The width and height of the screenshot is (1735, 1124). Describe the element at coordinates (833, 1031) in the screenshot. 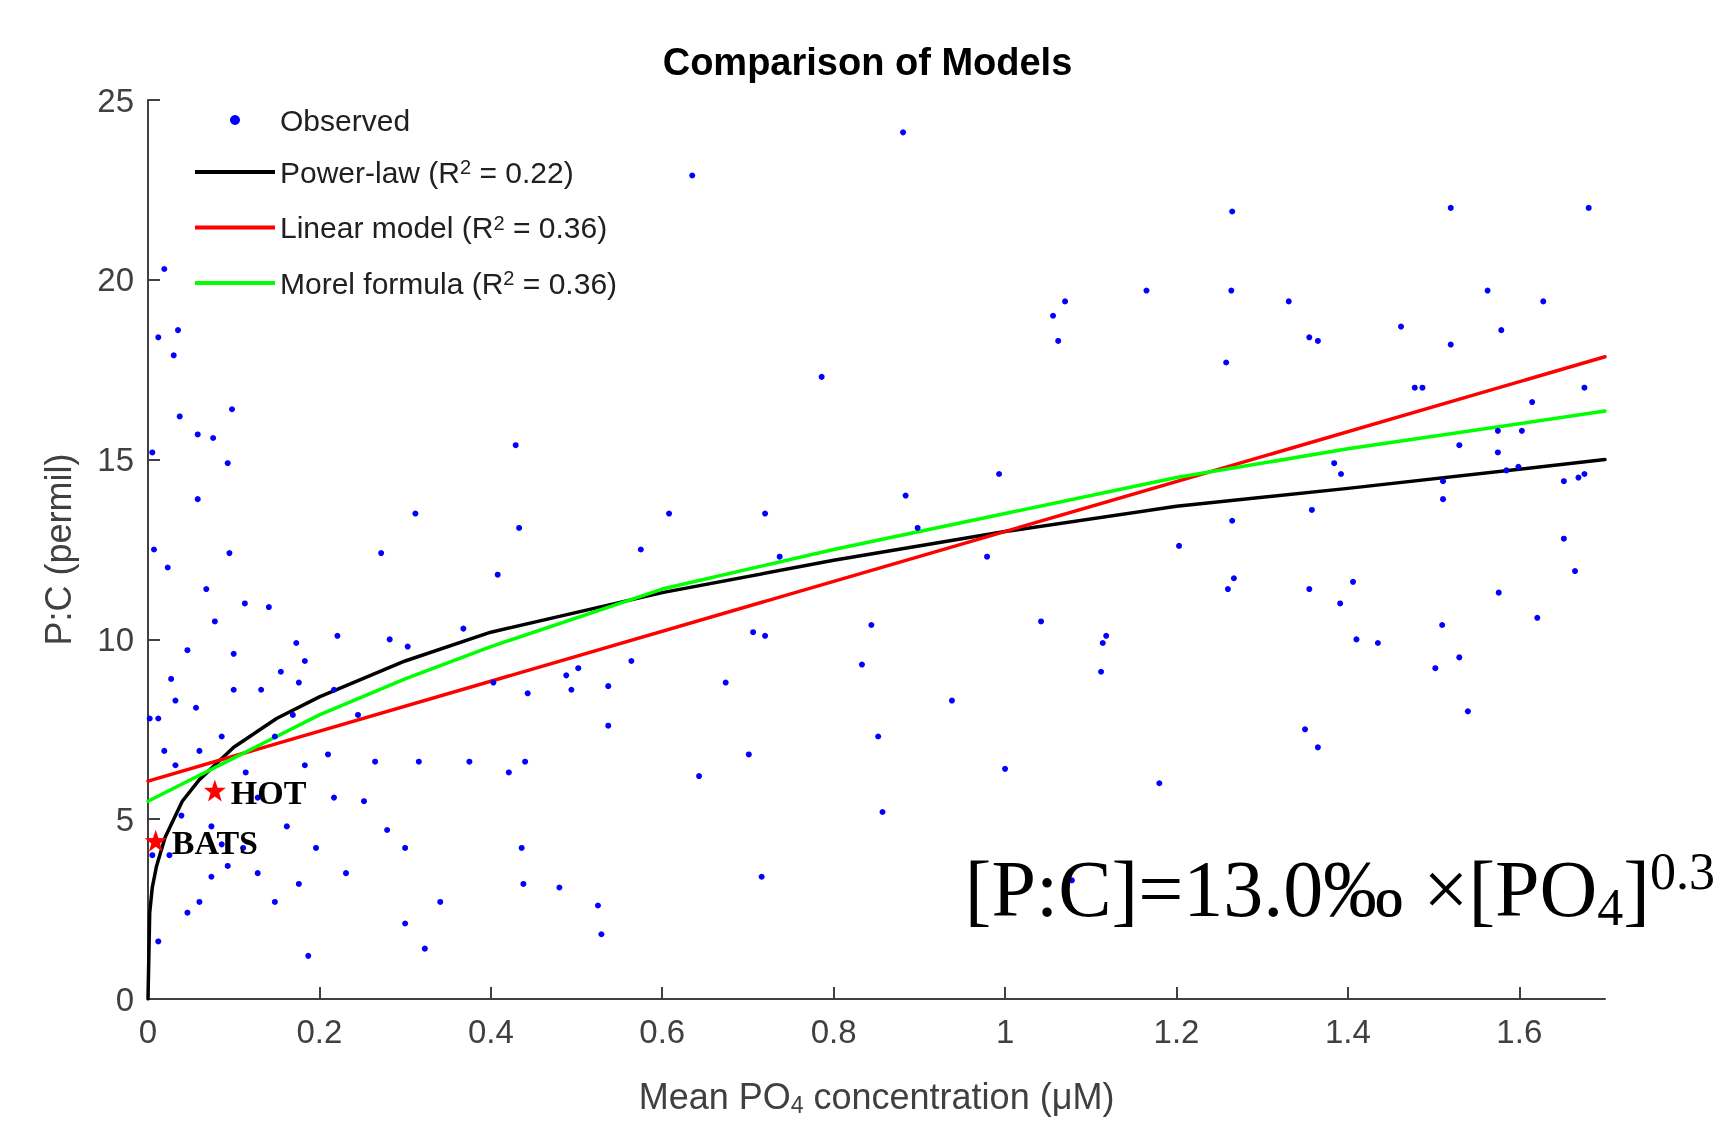

I see `x-tick-label: 0.8` at that location.